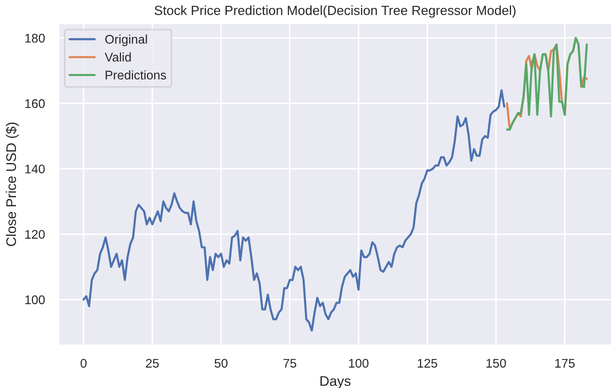 The width and height of the screenshot is (615, 388). What do you see at coordinates (126, 40) in the screenshot?
I see `legend-label: Original` at bounding box center [126, 40].